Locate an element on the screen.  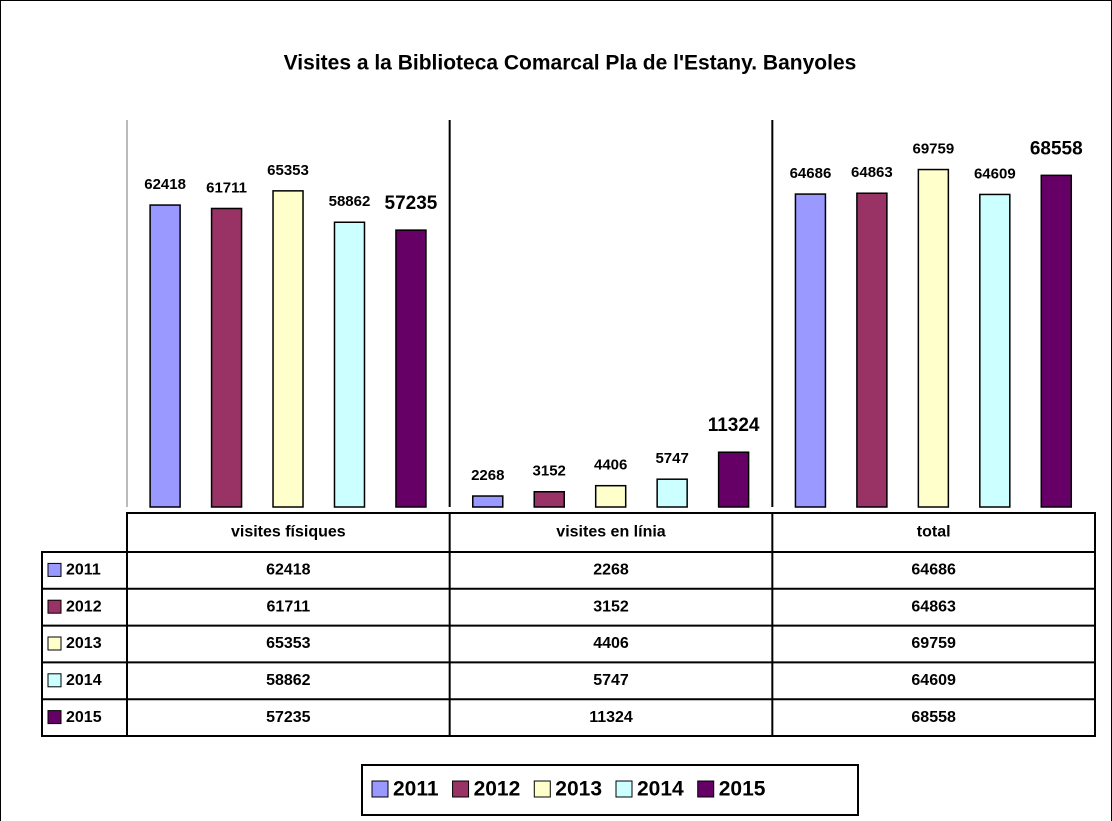
legend-label: 2011 is located at coordinates (416, 789).